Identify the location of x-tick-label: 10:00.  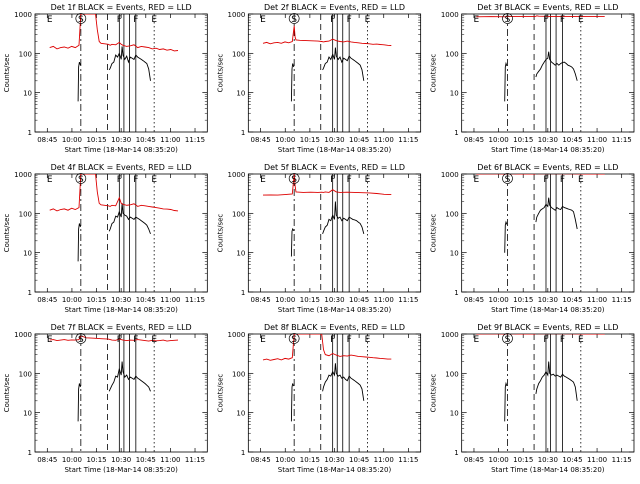
(72, 140).